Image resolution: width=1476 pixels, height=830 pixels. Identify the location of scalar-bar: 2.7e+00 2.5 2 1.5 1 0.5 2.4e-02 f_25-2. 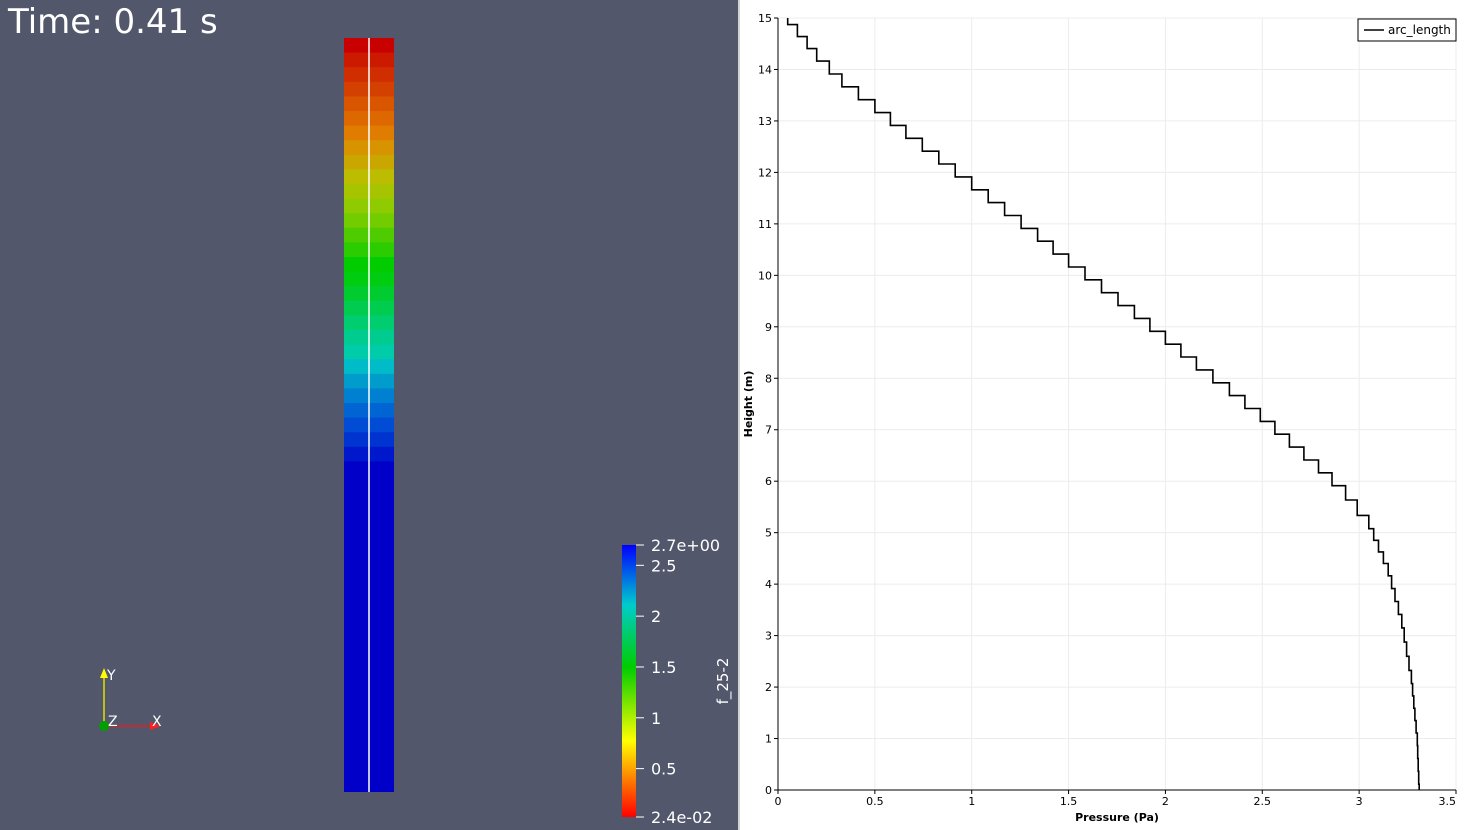
(669, 680).